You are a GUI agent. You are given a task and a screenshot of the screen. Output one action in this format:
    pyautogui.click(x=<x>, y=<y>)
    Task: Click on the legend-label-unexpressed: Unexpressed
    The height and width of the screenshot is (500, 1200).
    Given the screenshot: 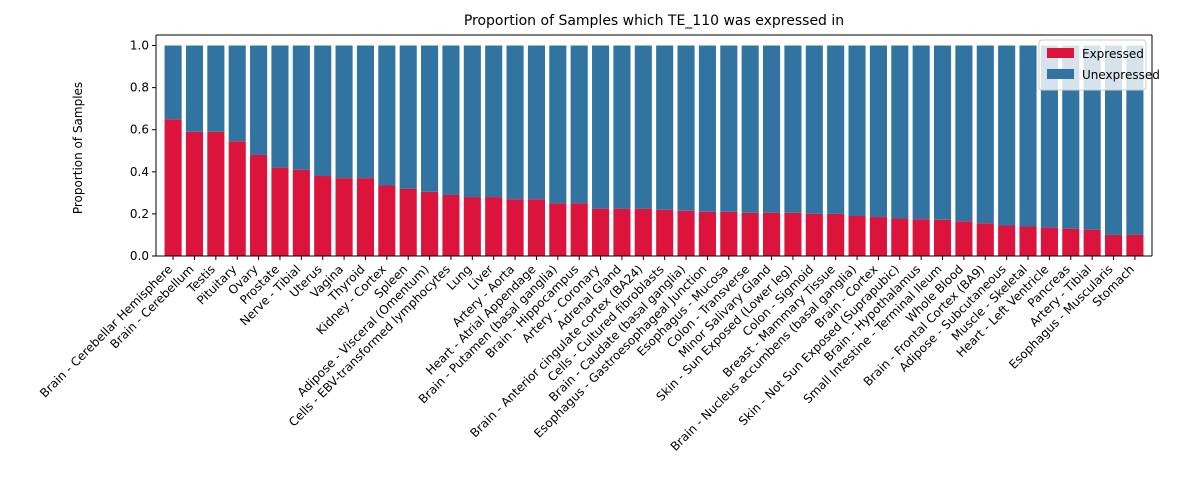 What is the action you would take?
    pyautogui.click(x=1121, y=75)
    